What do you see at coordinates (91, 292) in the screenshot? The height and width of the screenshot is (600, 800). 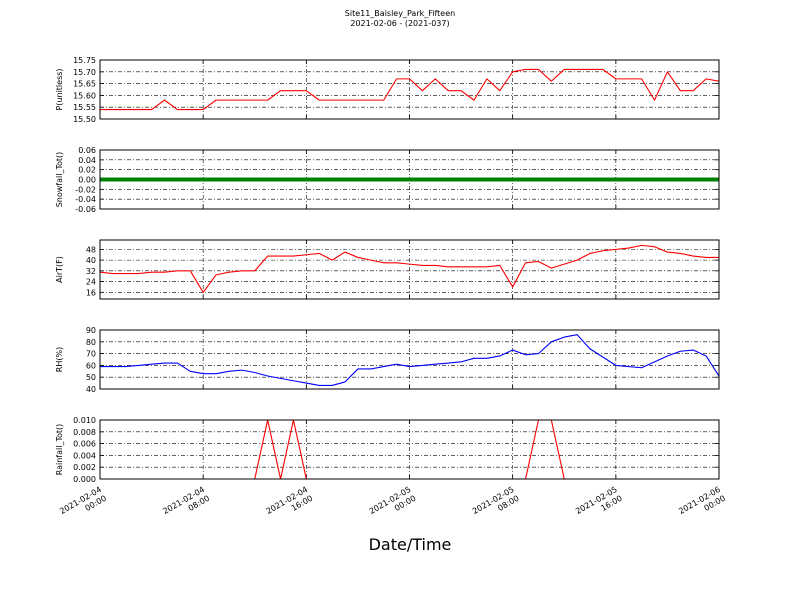 I see `y-tick-label: 16` at bounding box center [91, 292].